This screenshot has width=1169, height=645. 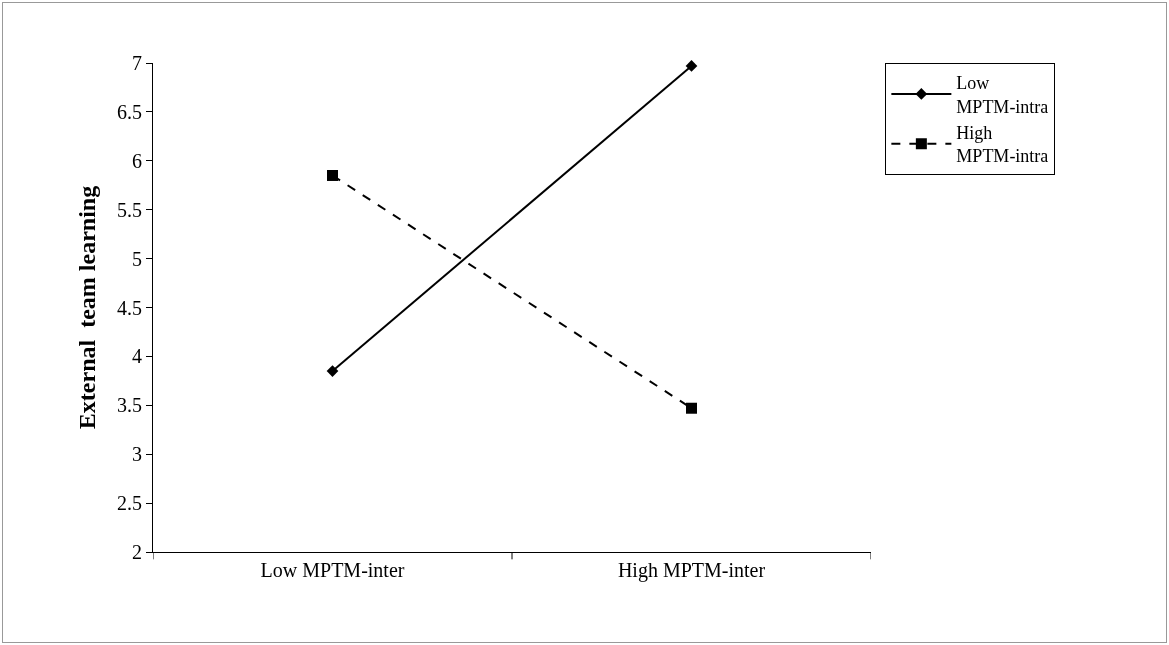 What do you see at coordinates (129, 307) in the screenshot?
I see `y-tick-label: 4.5` at bounding box center [129, 307].